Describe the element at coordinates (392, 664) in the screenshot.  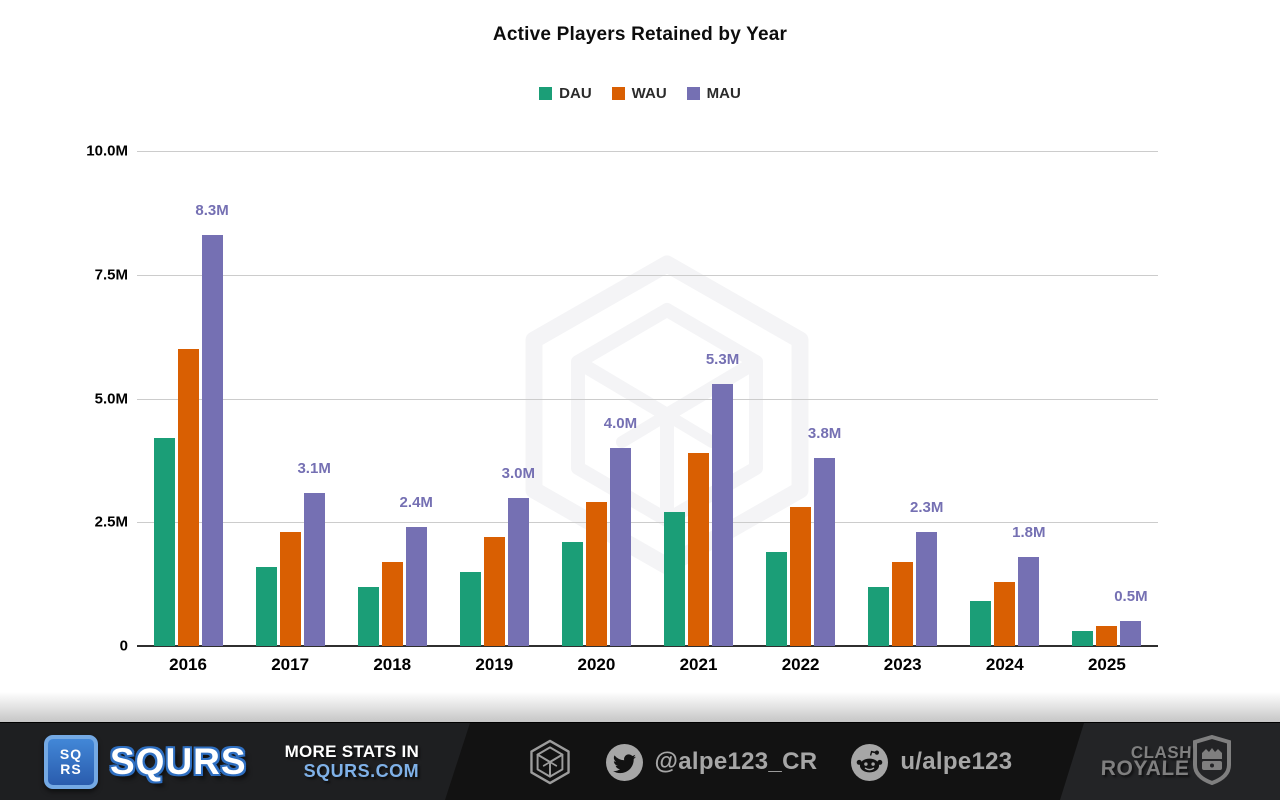
I see `x-tick-2018: 2018` at that location.